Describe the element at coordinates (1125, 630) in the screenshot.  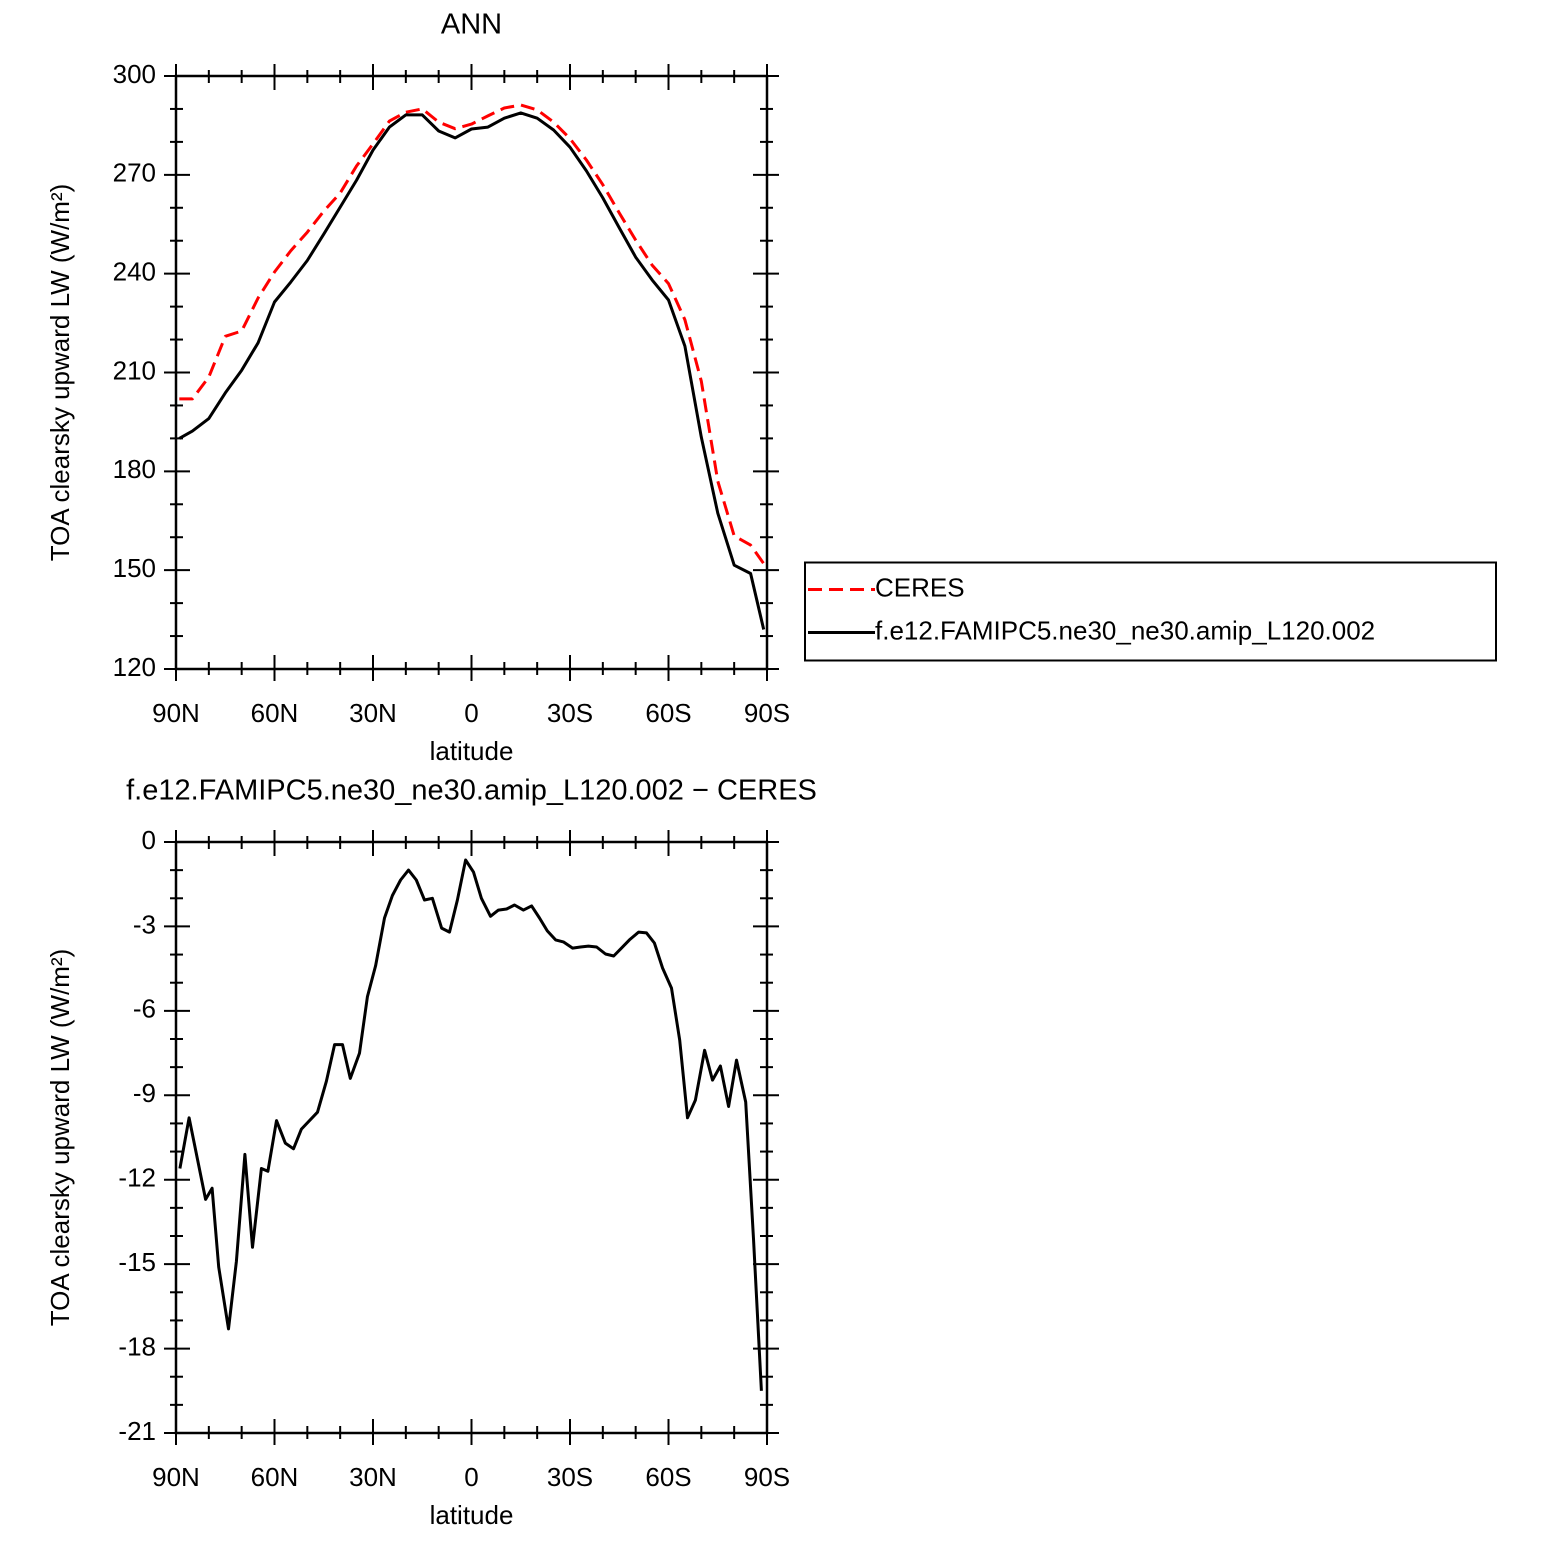
I see `legend-label: f.e12.FAMIPC5.ne30_ne30.amip_L120.002` at that location.